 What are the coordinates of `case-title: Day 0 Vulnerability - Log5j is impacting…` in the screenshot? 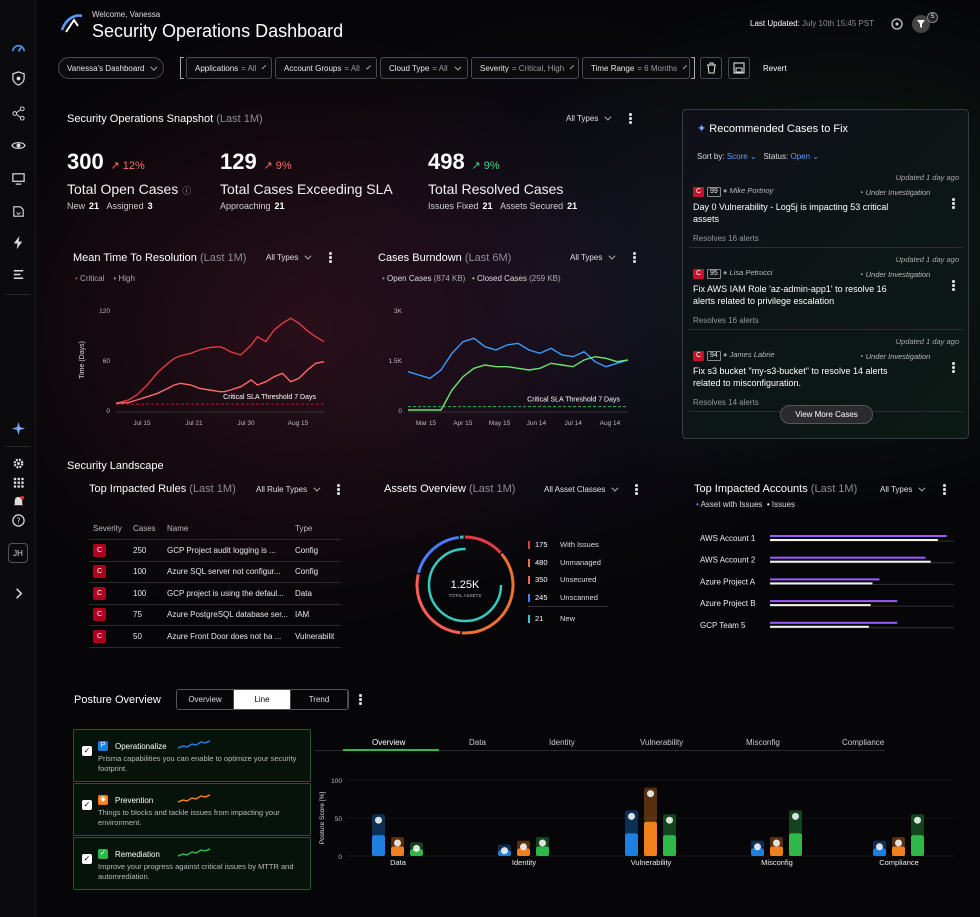 It's located at (791, 213).